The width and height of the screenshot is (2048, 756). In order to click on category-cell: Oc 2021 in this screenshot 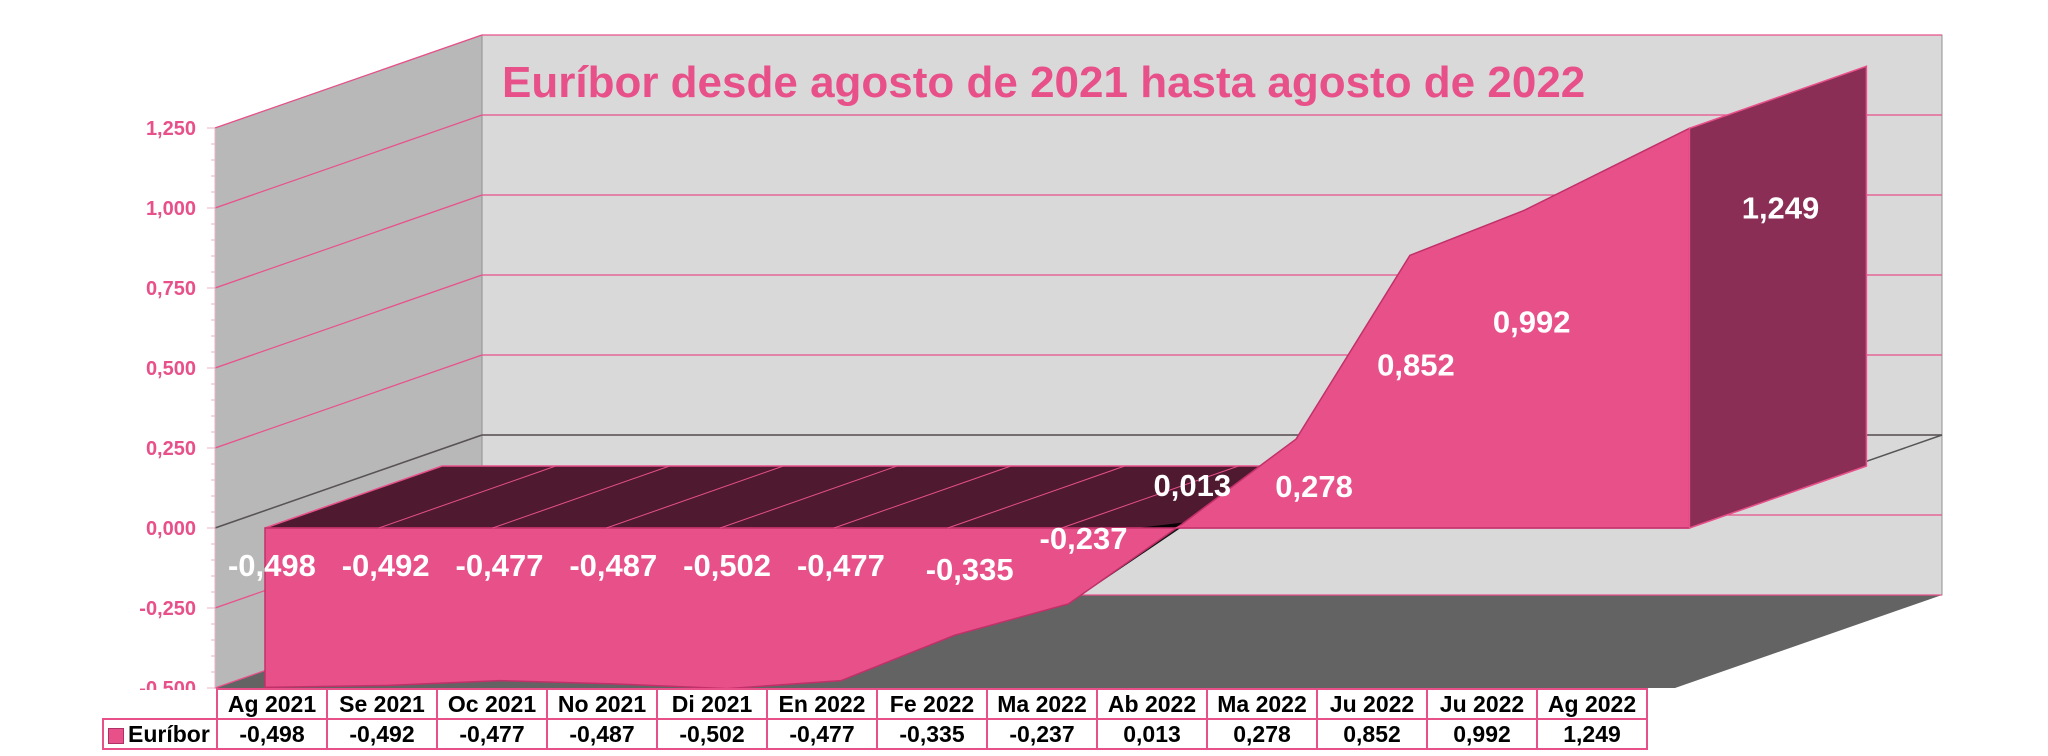, I will do `click(492, 704)`.